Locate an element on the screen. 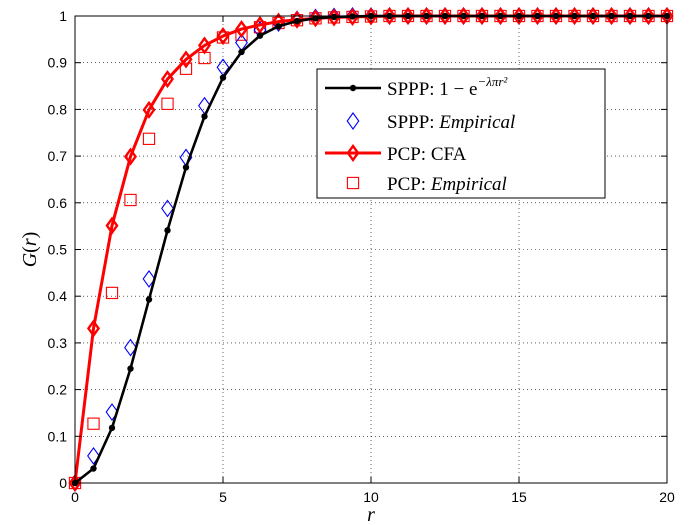  legend-box is located at coordinates (461, 133).